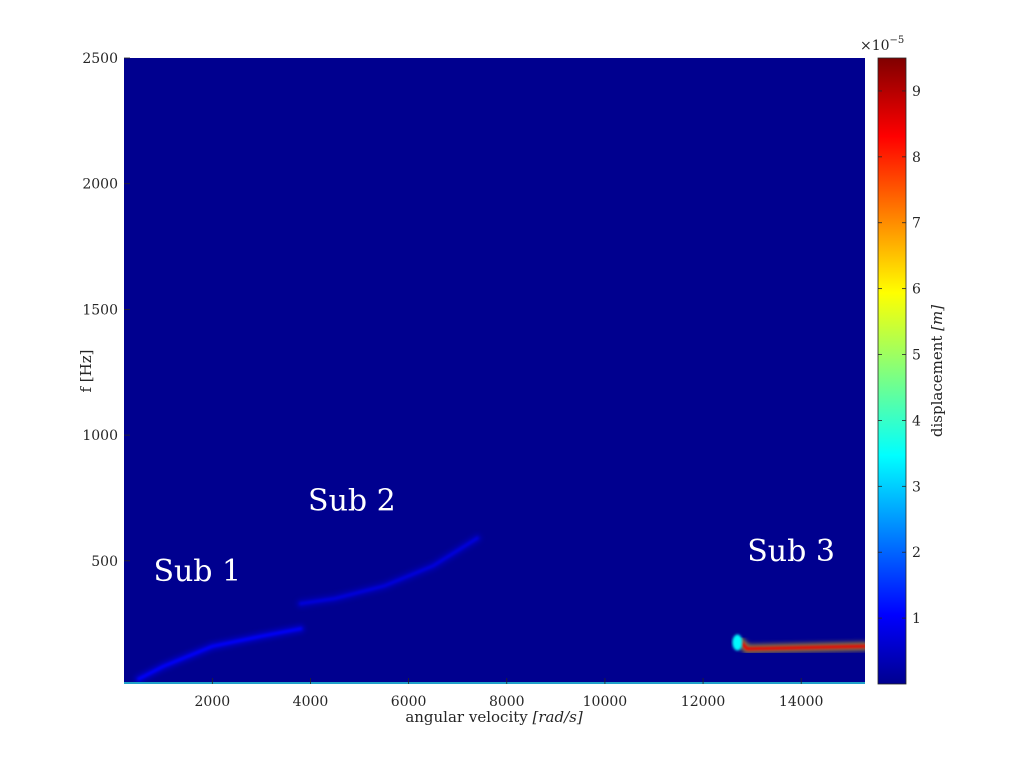 The image size is (1024, 768). What do you see at coordinates (197, 571) in the screenshot?
I see `annotation-label: Sub 1` at bounding box center [197, 571].